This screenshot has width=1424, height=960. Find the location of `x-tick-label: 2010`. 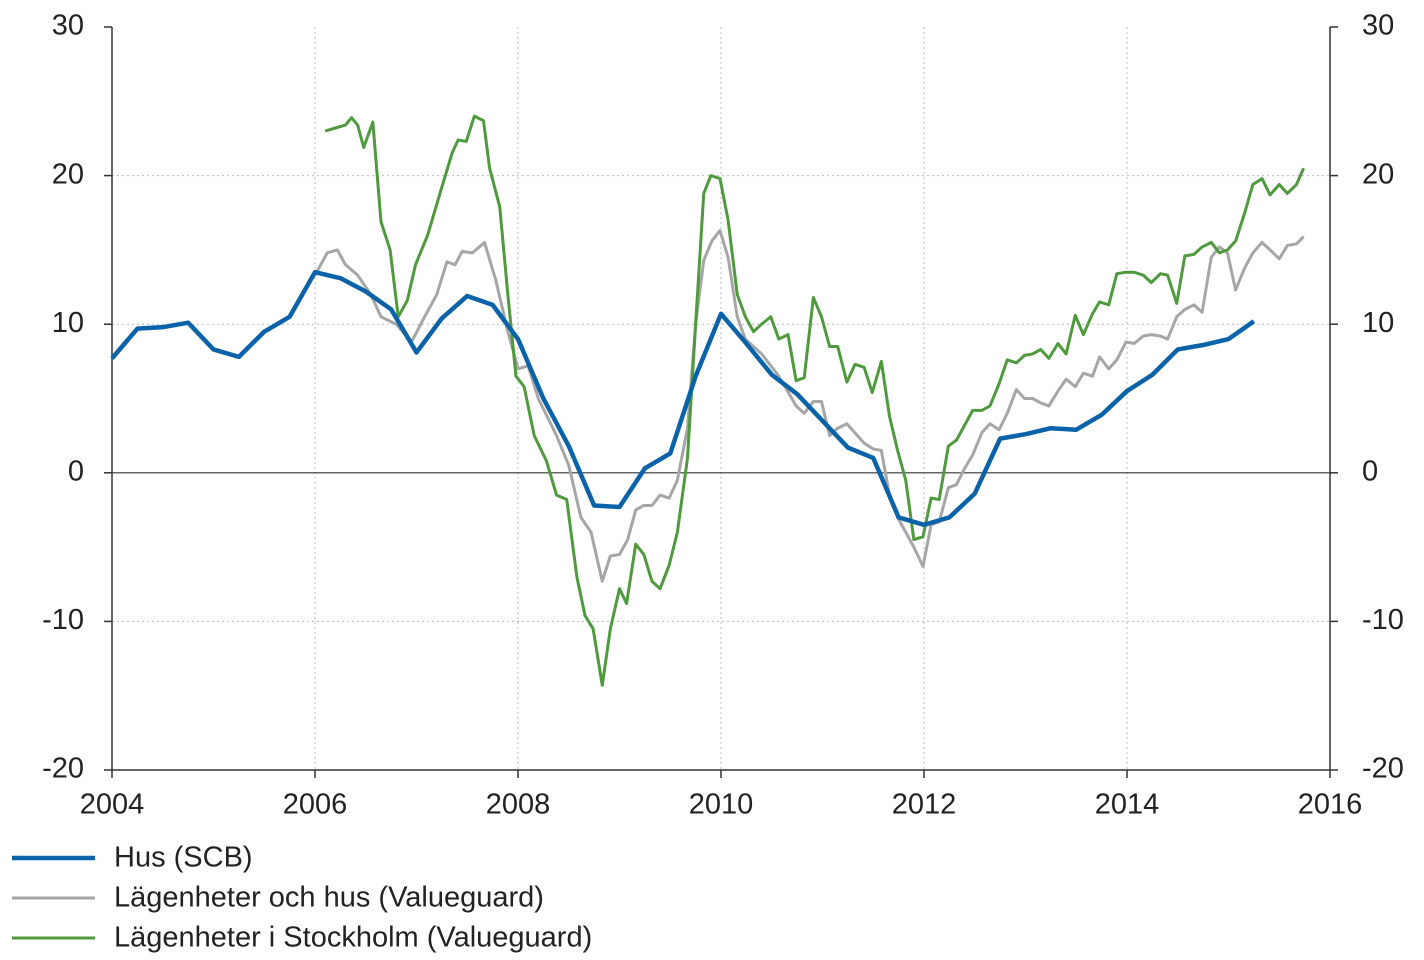

x-tick-label: 2010 is located at coordinates (721, 805).